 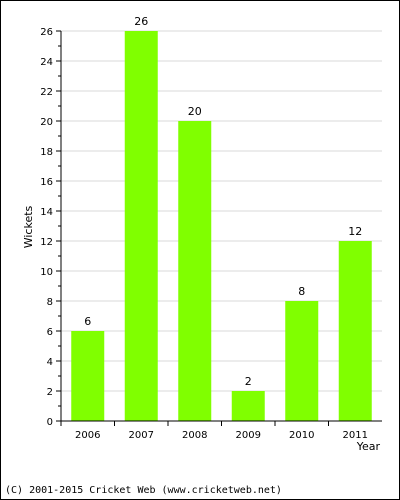 What do you see at coordinates (195, 271) in the screenshot?
I see `bar-2008` at bounding box center [195, 271].